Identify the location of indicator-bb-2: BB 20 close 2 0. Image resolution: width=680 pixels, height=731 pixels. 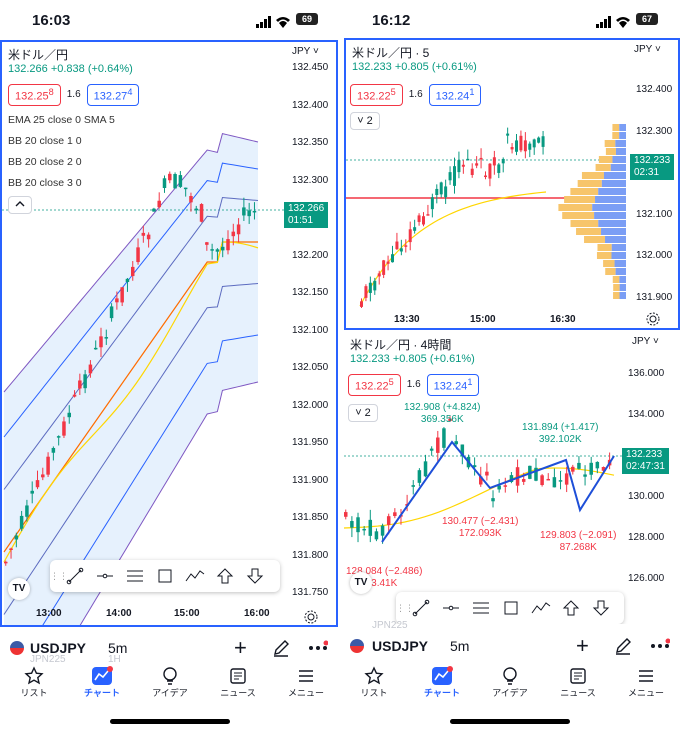
(45, 162).